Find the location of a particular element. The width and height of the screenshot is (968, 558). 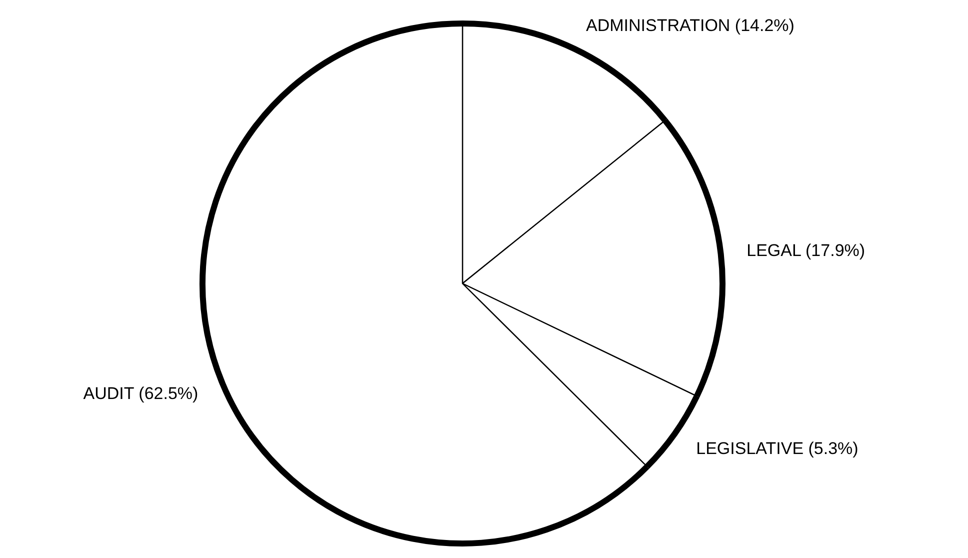

slice-label: LEGAL (17.9%) is located at coordinates (806, 250).